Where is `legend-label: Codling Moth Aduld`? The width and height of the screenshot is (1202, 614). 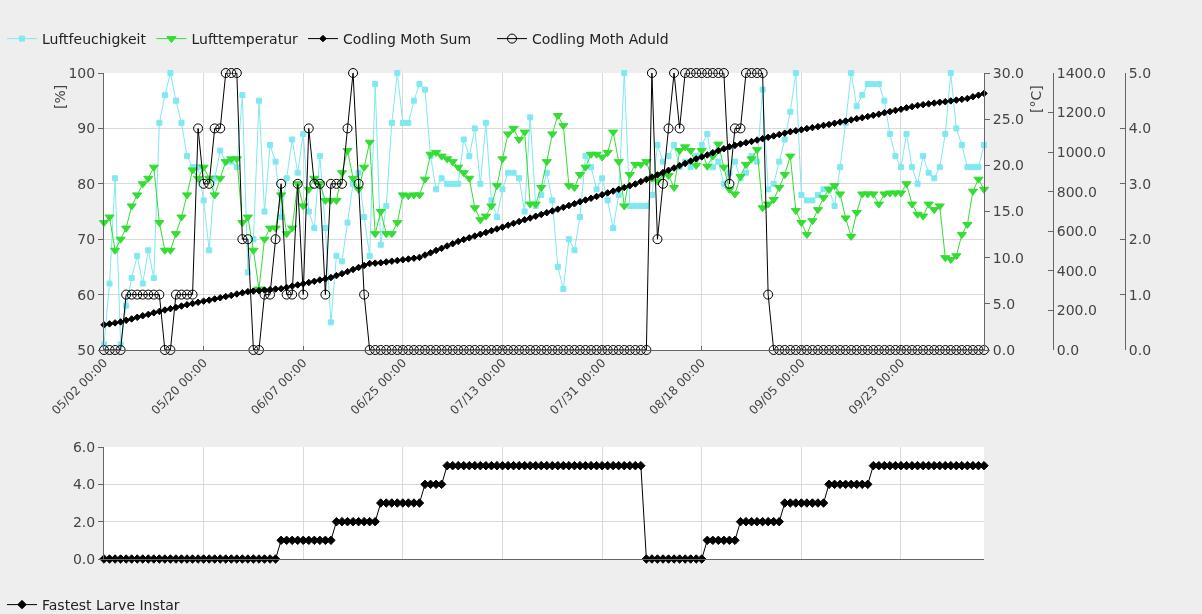
legend-label: Codling Moth Aduld is located at coordinates (600, 39).